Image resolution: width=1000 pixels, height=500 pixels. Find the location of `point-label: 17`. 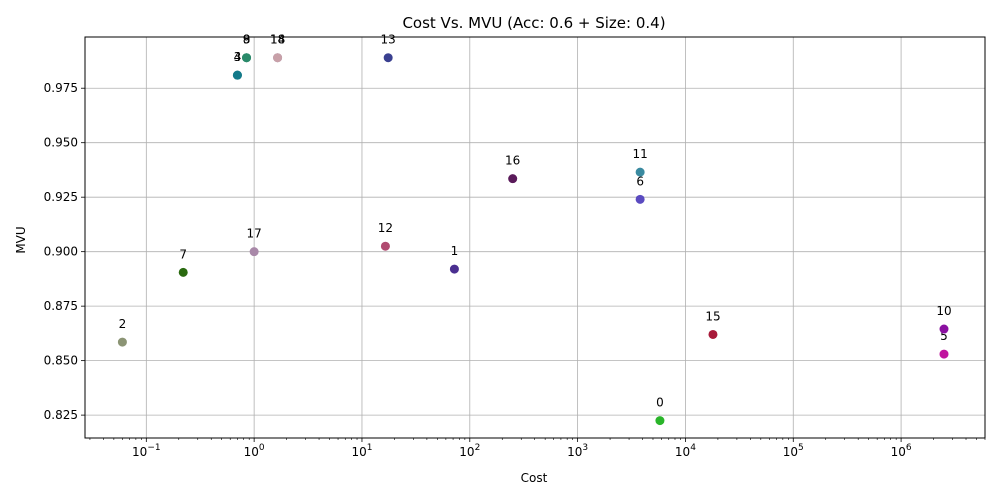

point-label: 17 is located at coordinates (253, 234).